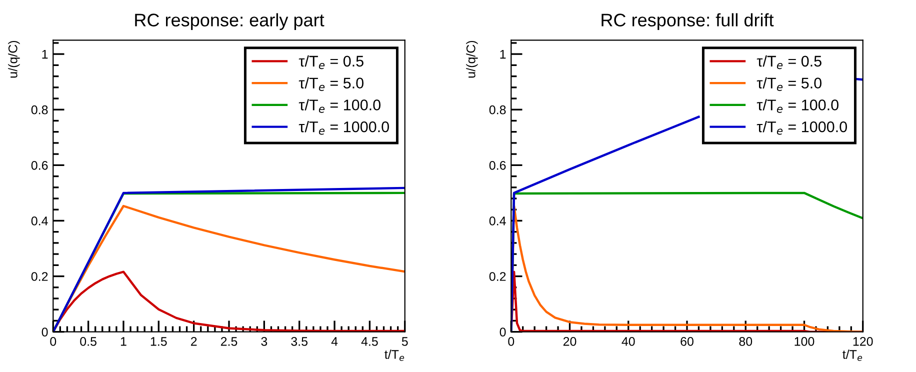  Describe the element at coordinates (334, 341) in the screenshot. I see `x-tick-label: 4` at that location.